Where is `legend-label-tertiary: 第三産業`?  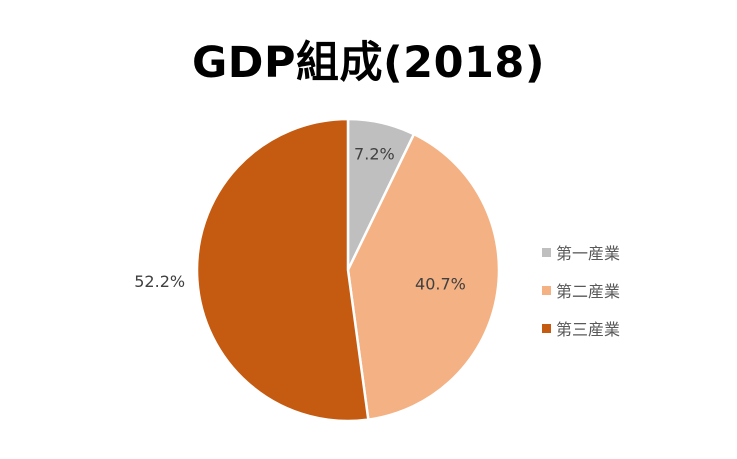
legend-label-tertiary: 第三産業 is located at coordinates (588, 329).